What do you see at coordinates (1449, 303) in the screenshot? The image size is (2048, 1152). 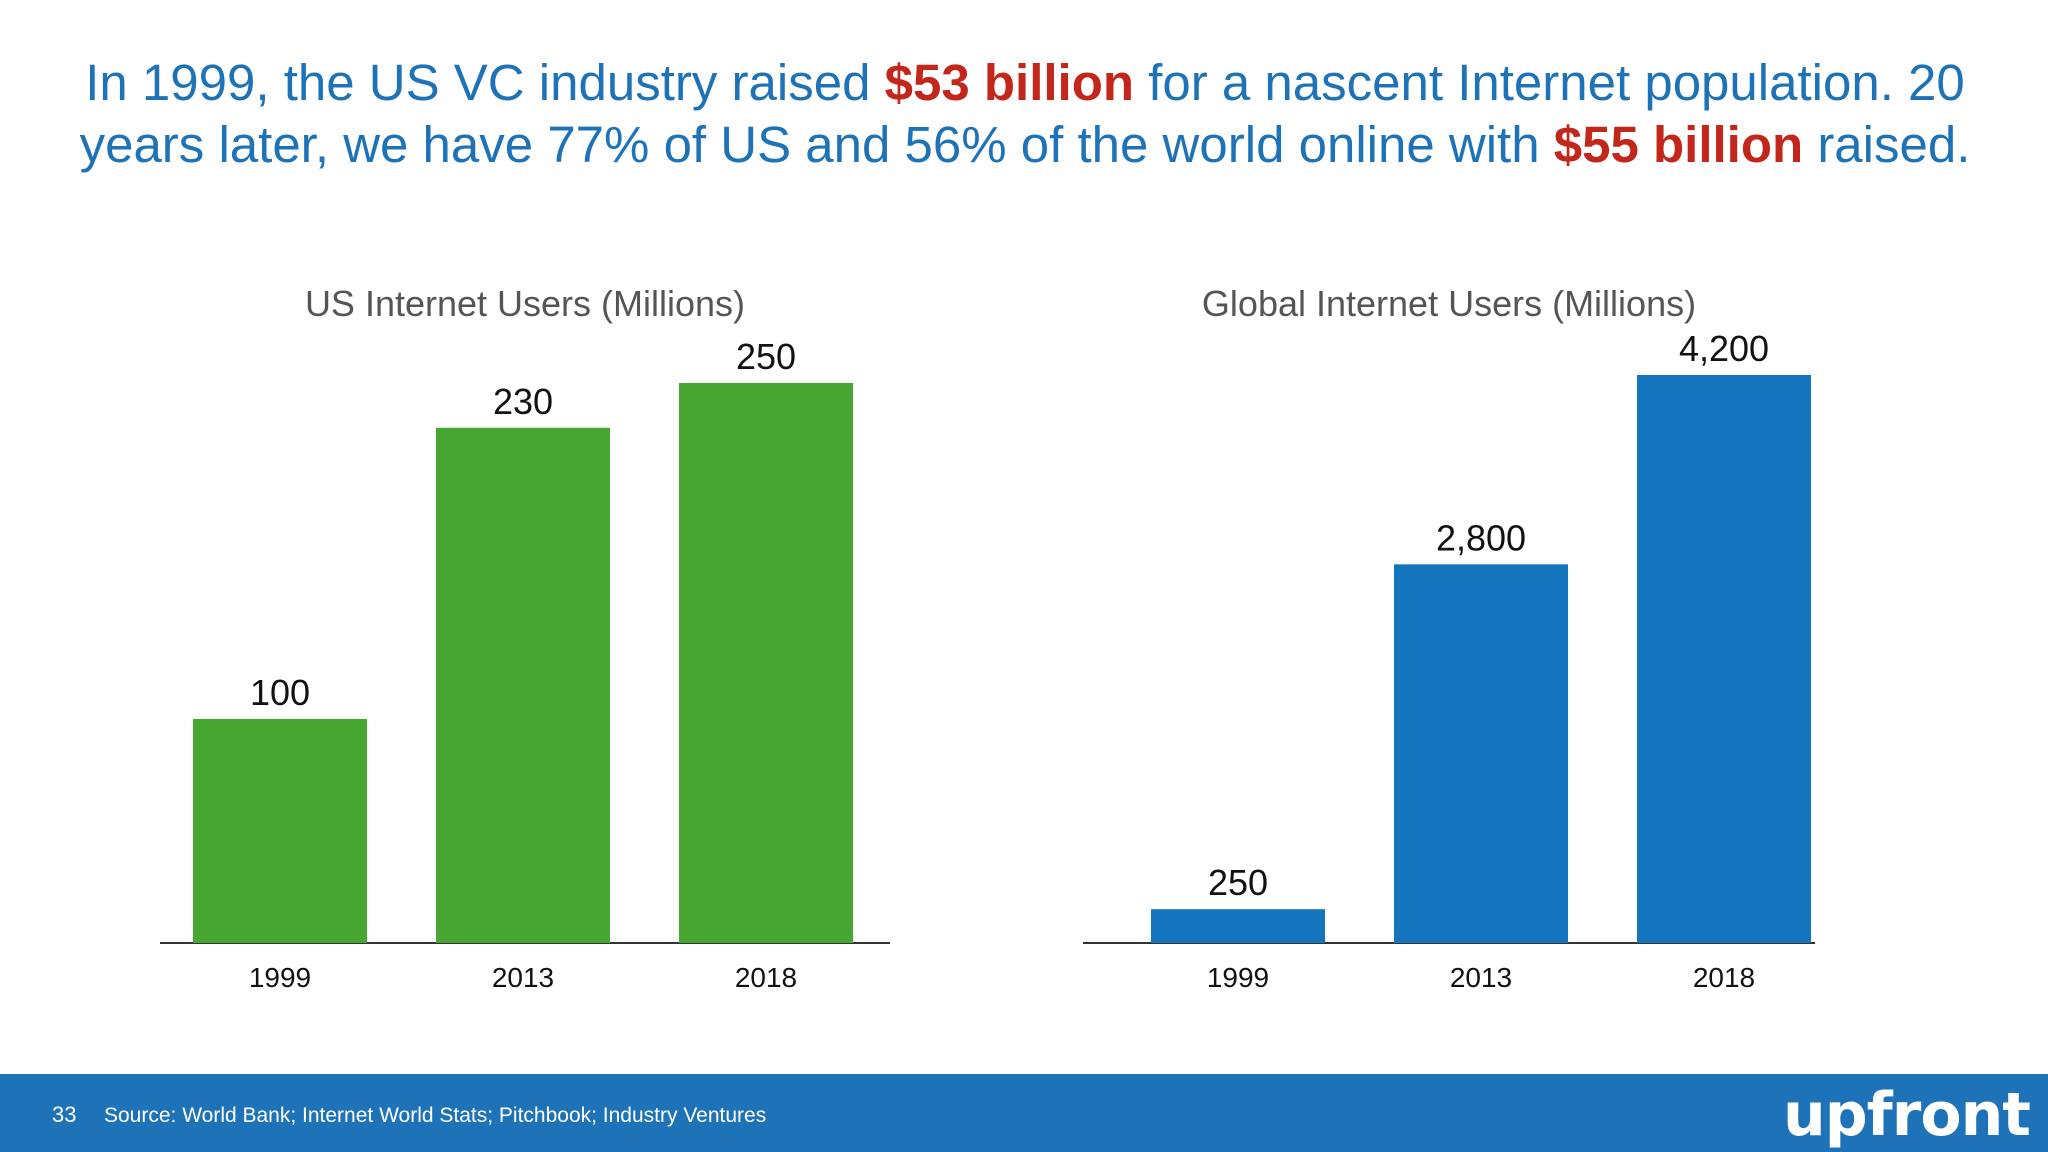 I see `global-chart-title: Global Internet Users (Millions)` at bounding box center [1449, 303].